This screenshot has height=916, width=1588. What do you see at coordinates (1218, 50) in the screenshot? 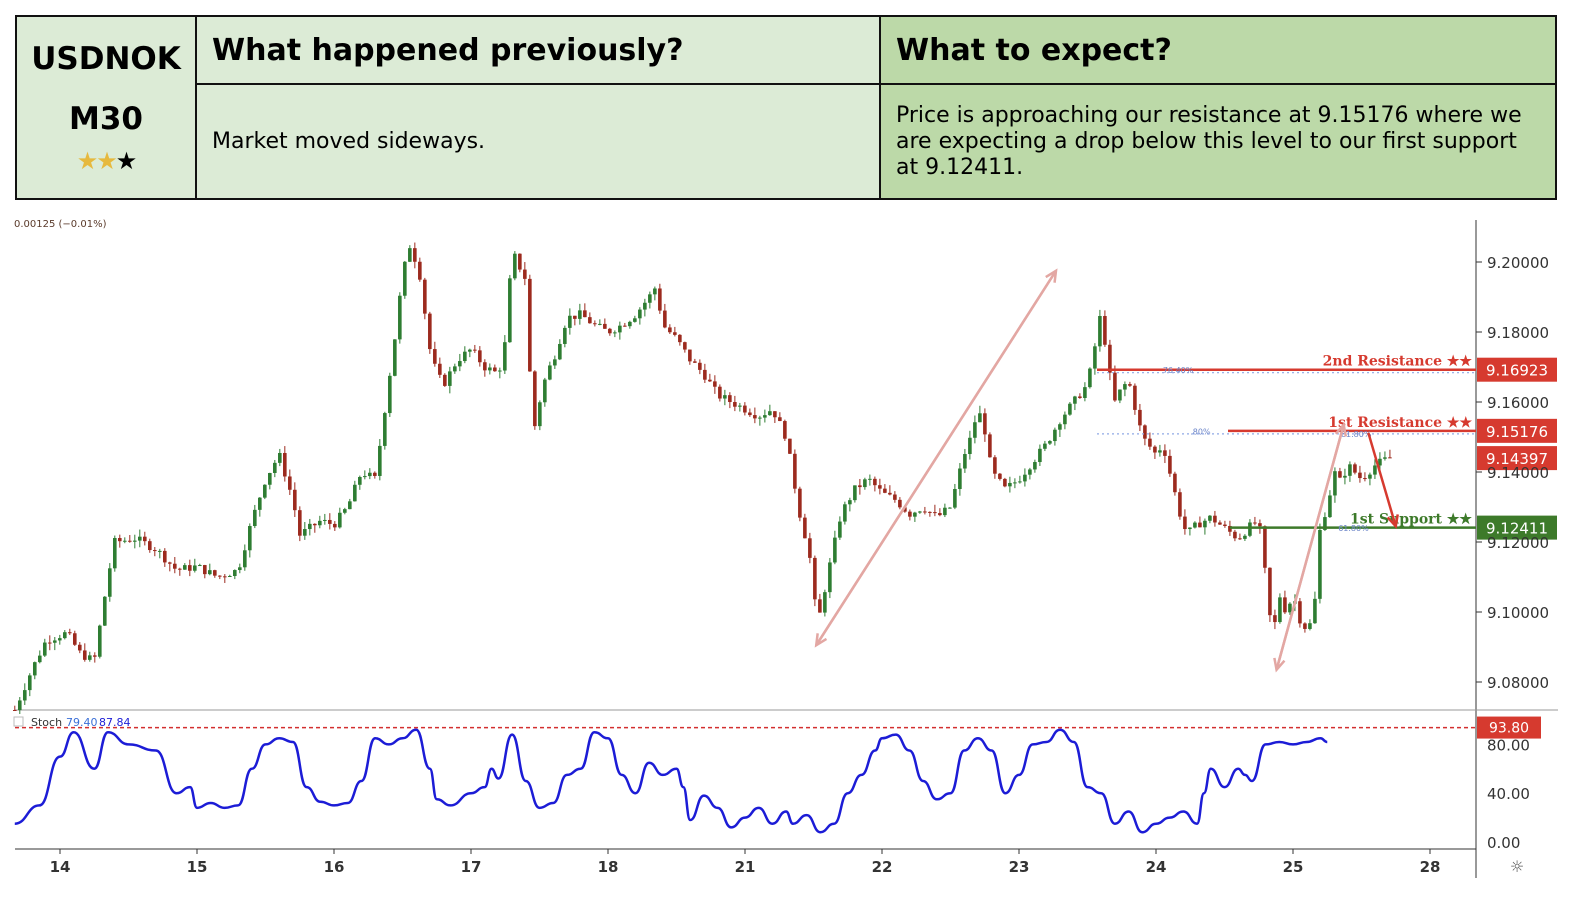
I see `expect-title: What to expect?` at bounding box center [1218, 50].